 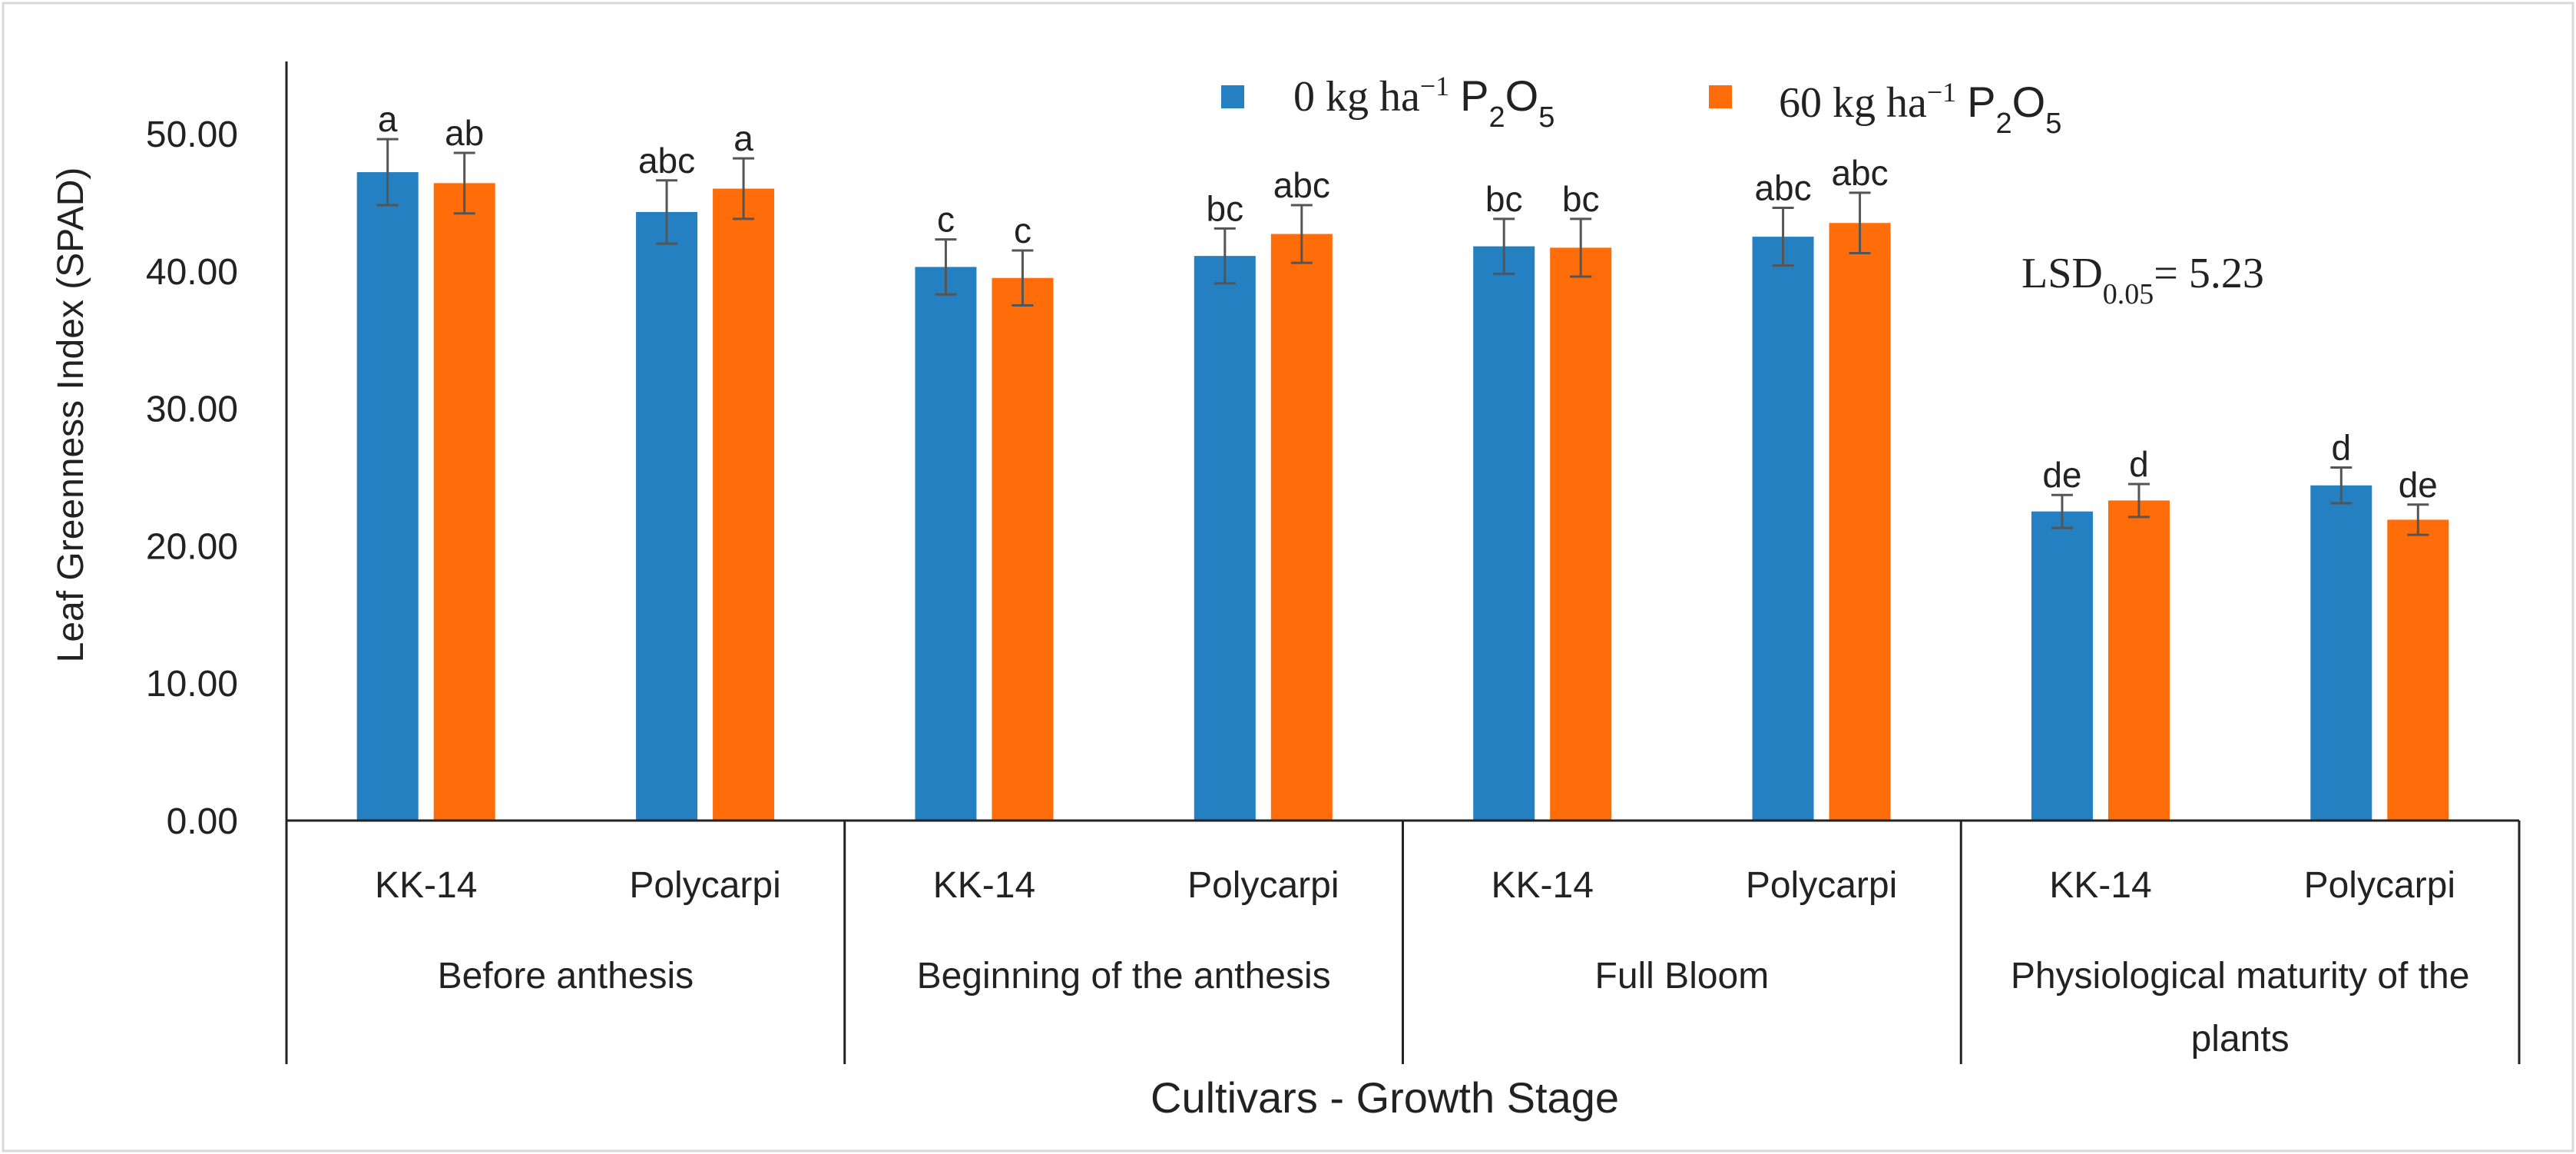 What do you see at coordinates (192, 684) in the screenshot?
I see `y-tick-label: 10.00` at bounding box center [192, 684].